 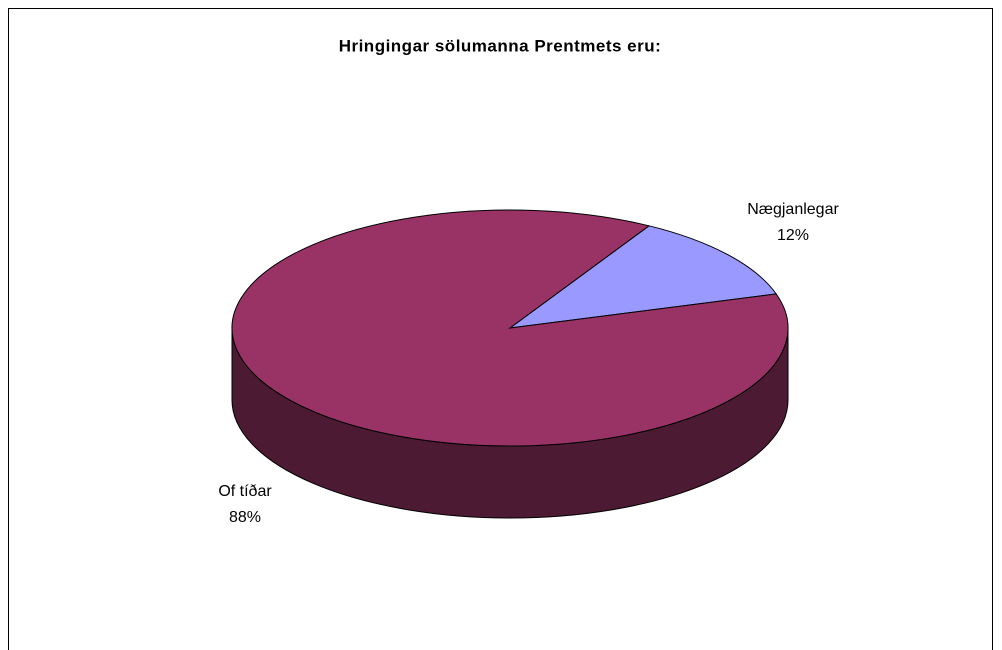 What do you see at coordinates (500, 45) in the screenshot?
I see `chart-title: Hringingar sölumanna Prentmets eru:` at bounding box center [500, 45].